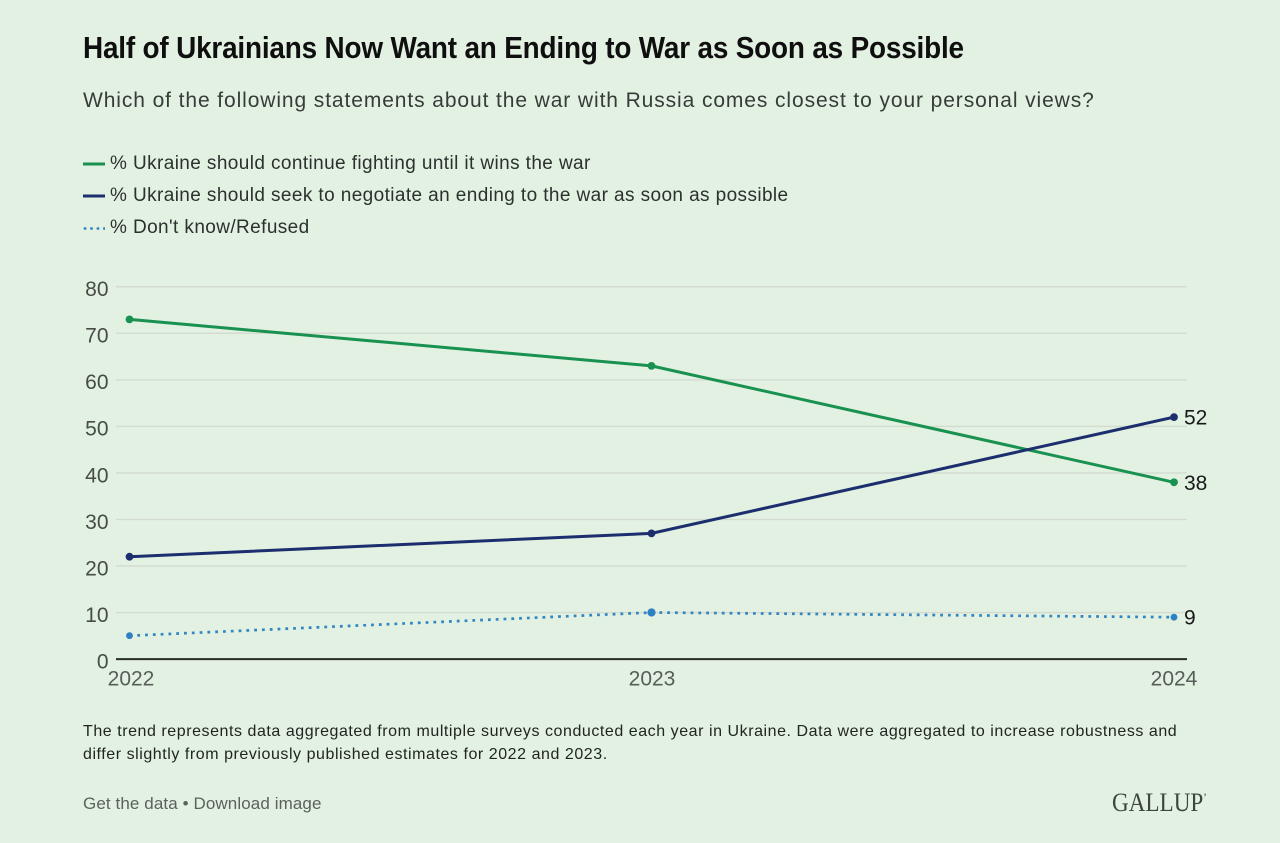 The image size is (1280, 843). Describe the element at coordinates (1174, 679) in the screenshot. I see `svg-text: 2024` at that location.